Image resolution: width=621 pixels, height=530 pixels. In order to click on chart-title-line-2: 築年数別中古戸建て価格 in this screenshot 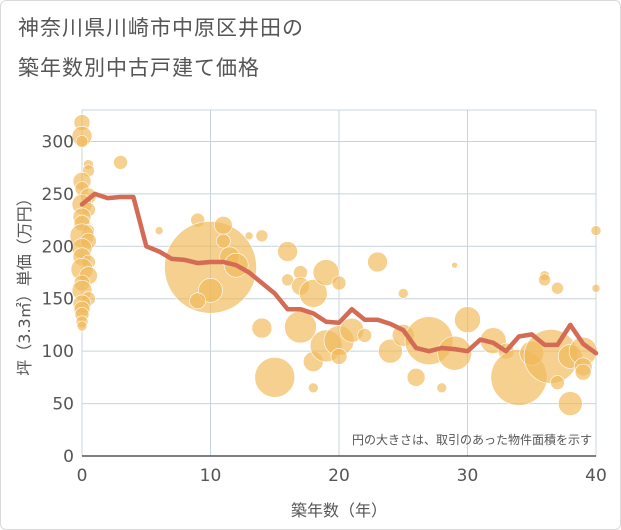, I will do `click(139, 68)`.